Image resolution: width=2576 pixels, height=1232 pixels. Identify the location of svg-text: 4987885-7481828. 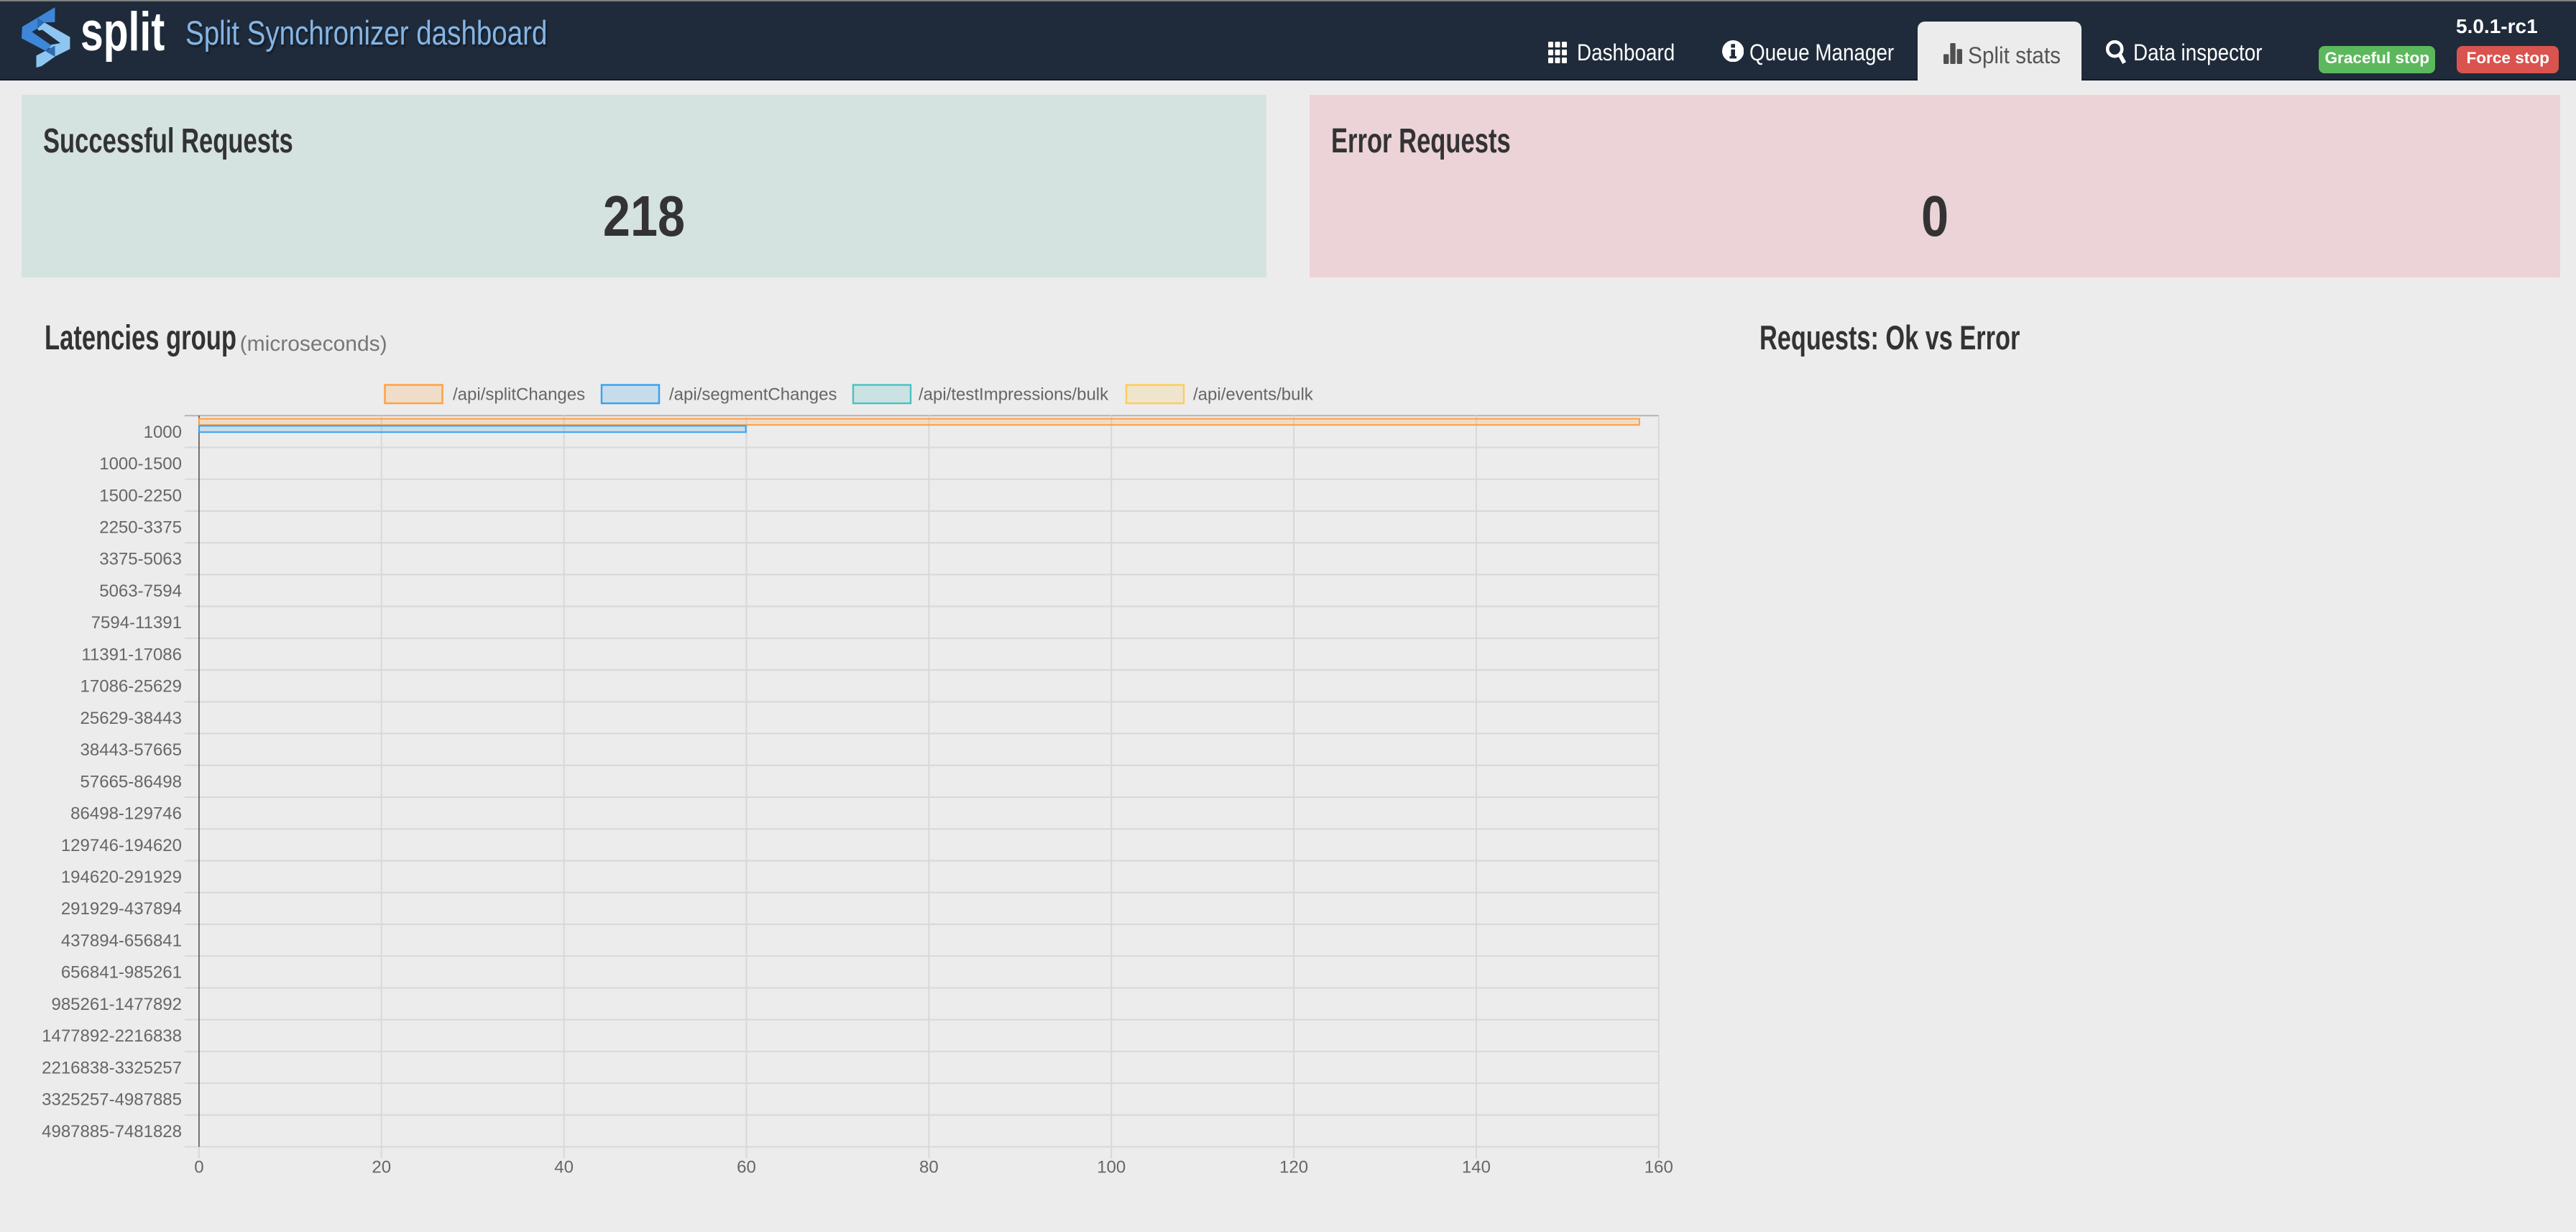
(112, 1131).